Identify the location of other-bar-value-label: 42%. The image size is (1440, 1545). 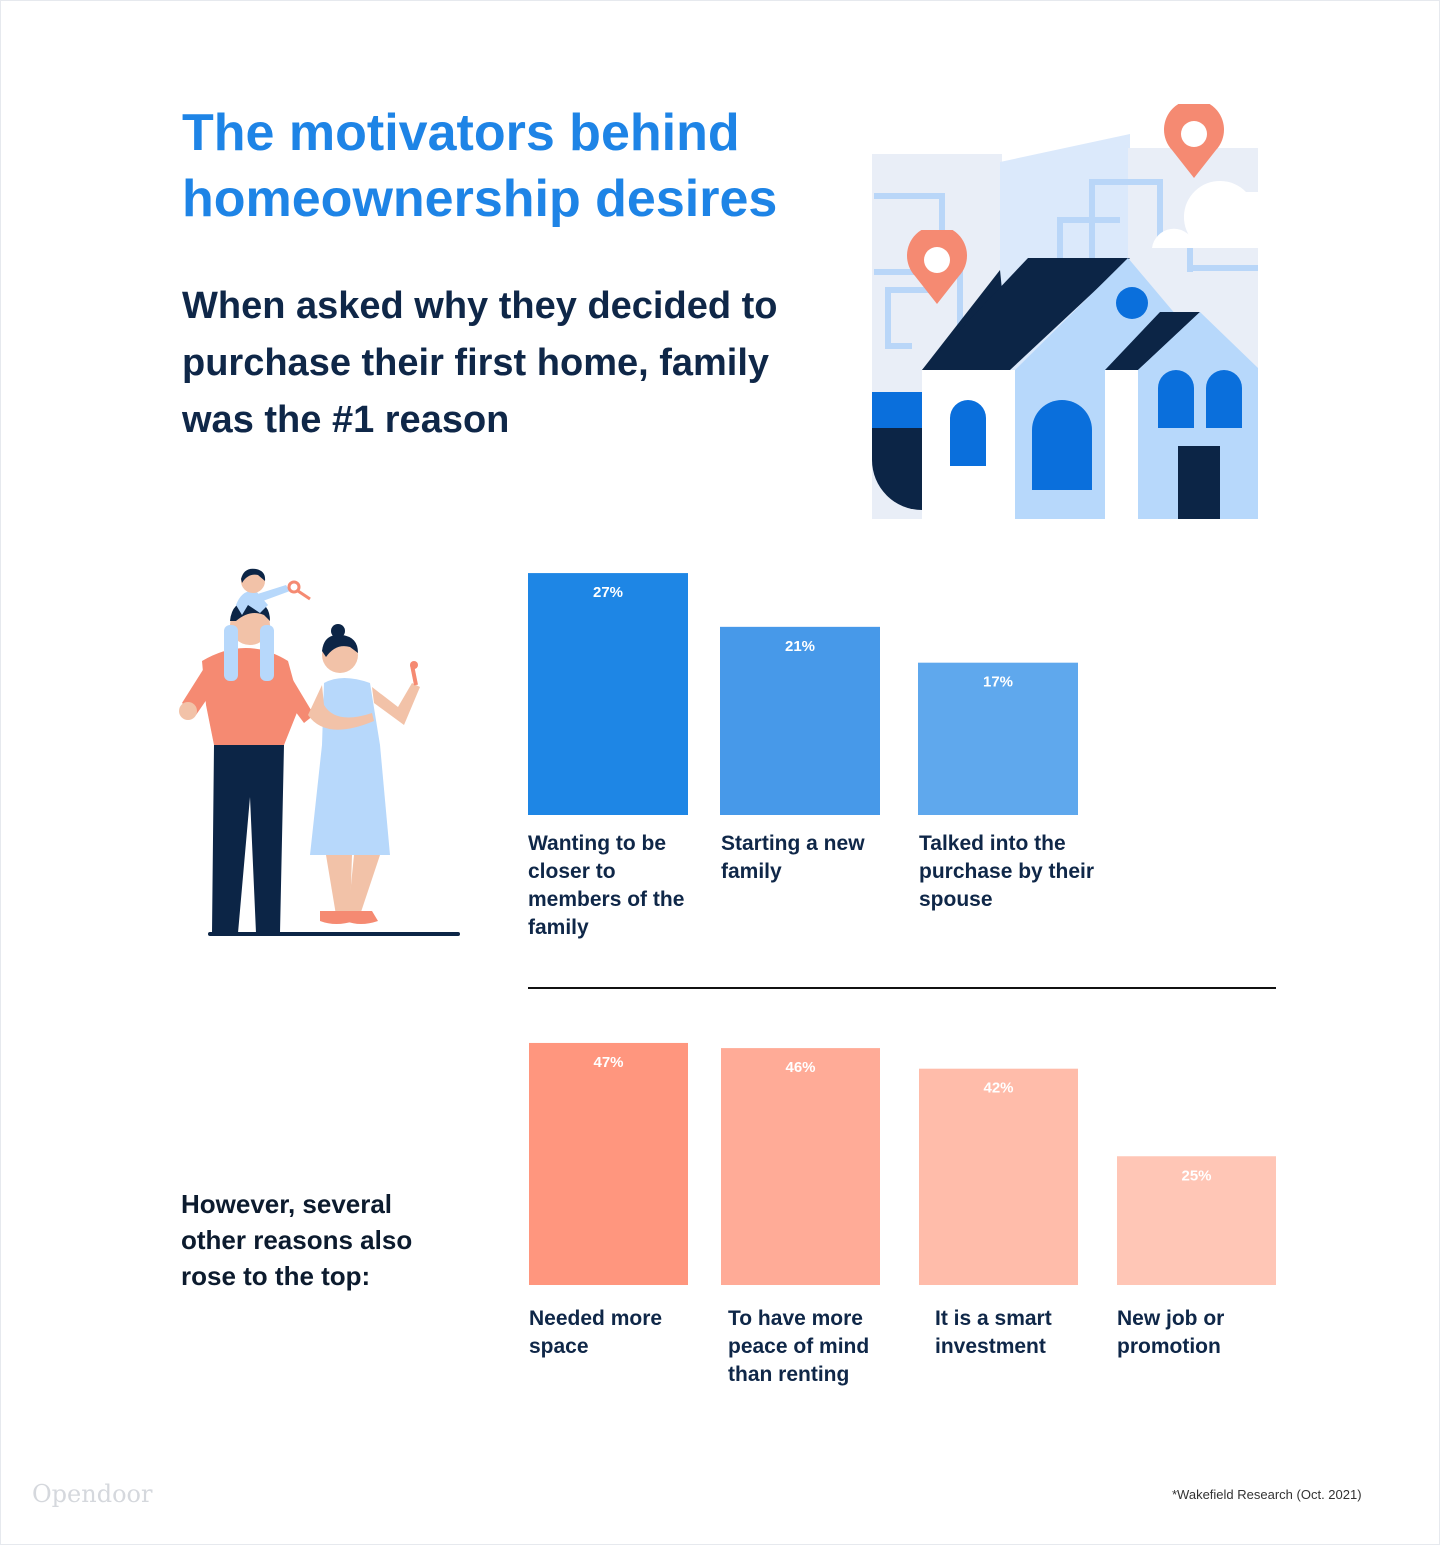
(998, 1088).